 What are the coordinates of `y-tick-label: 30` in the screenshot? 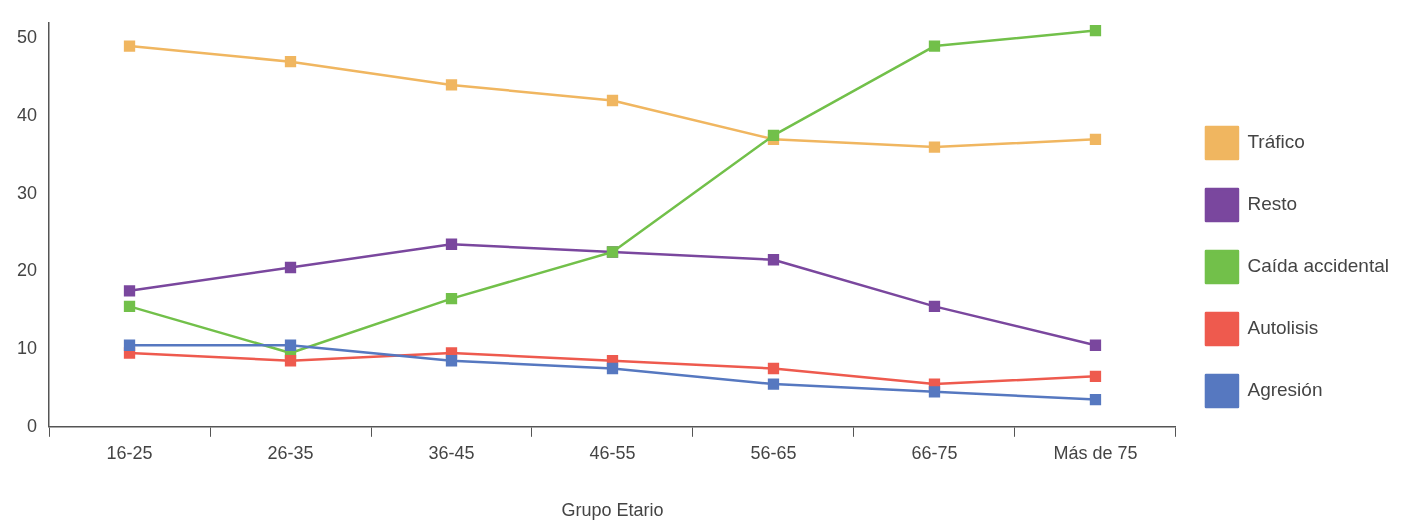 It's located at (27, 192).